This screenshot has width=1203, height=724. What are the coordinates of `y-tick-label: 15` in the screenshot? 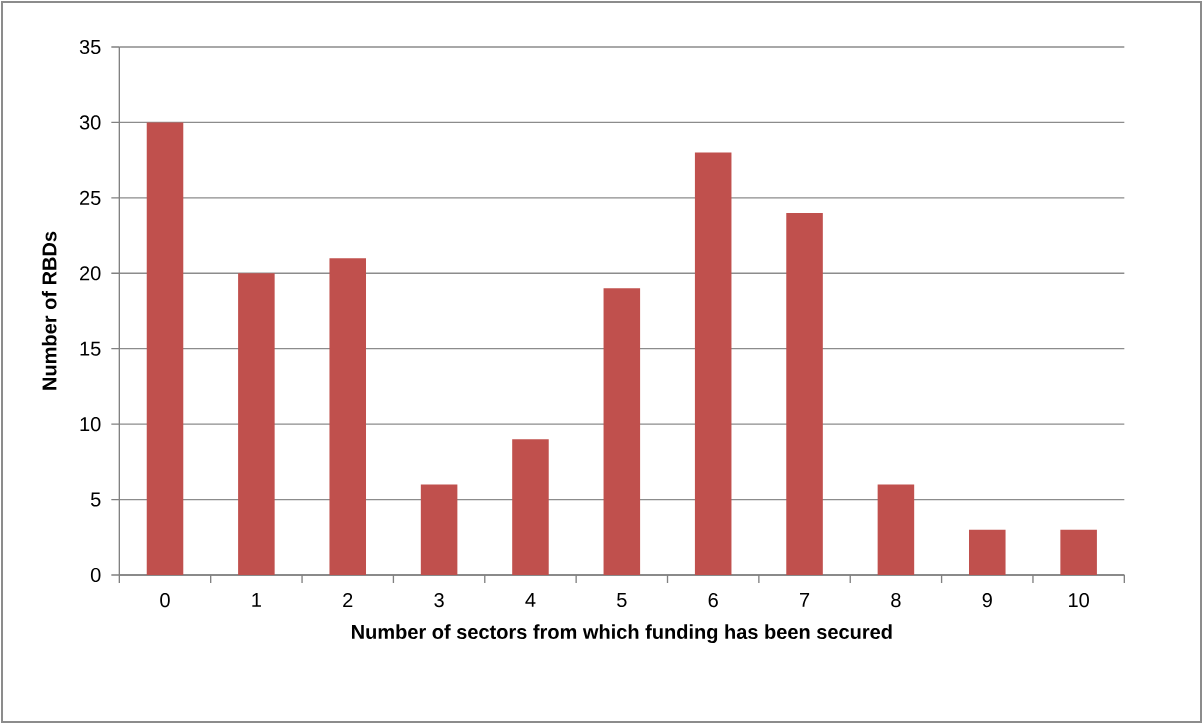 It's located at (90, 348).